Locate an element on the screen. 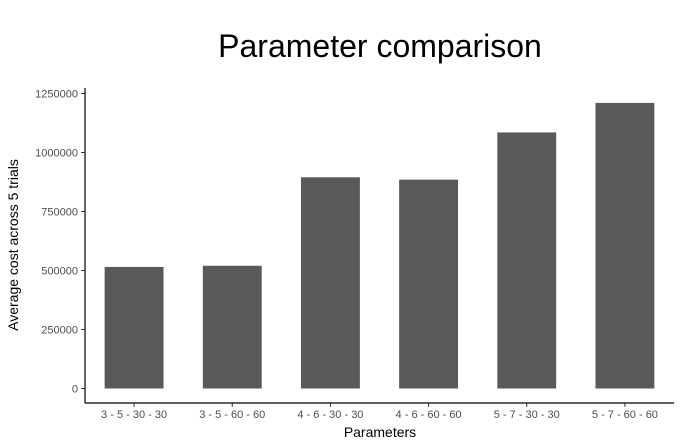 Image resolution: width=682 pixels, height=444 pixels. y-tick-label: 500000 is located at coordinates (59, 272).